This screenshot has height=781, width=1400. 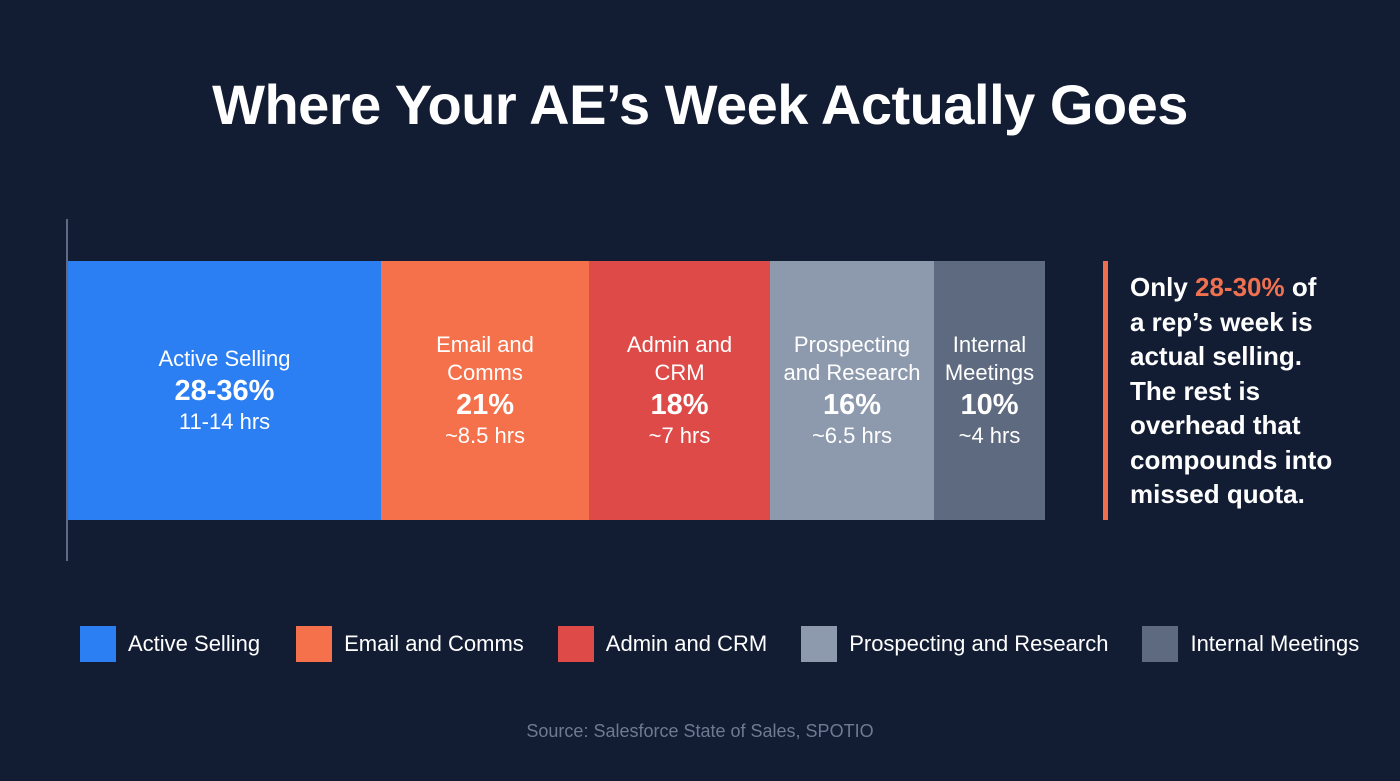 What do you see at coordinates (224, 358) in the screenshot?
I see `segment-label: Active Selling` at bounding box center [224, 358].